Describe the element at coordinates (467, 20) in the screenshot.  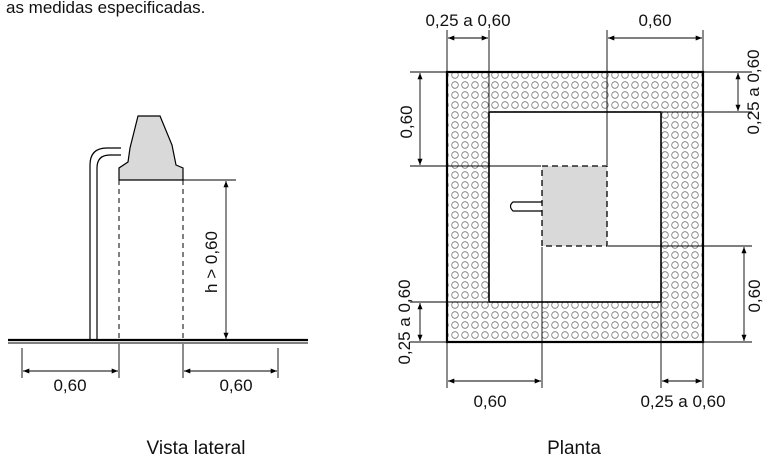
I see `top-left-label: 0,25 a 0,60` at that location.